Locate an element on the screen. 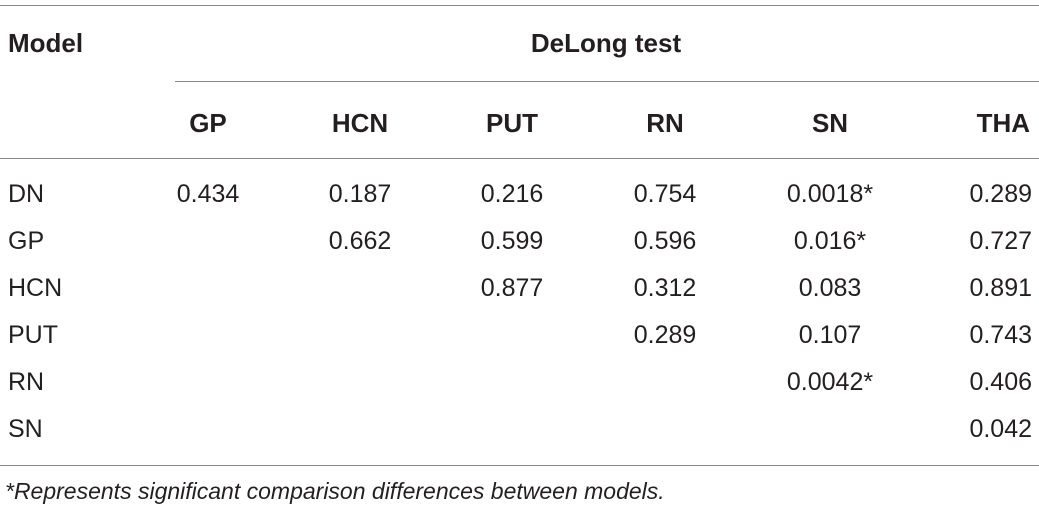  table-cell: 0.107 is located at coordinates (830, 335).